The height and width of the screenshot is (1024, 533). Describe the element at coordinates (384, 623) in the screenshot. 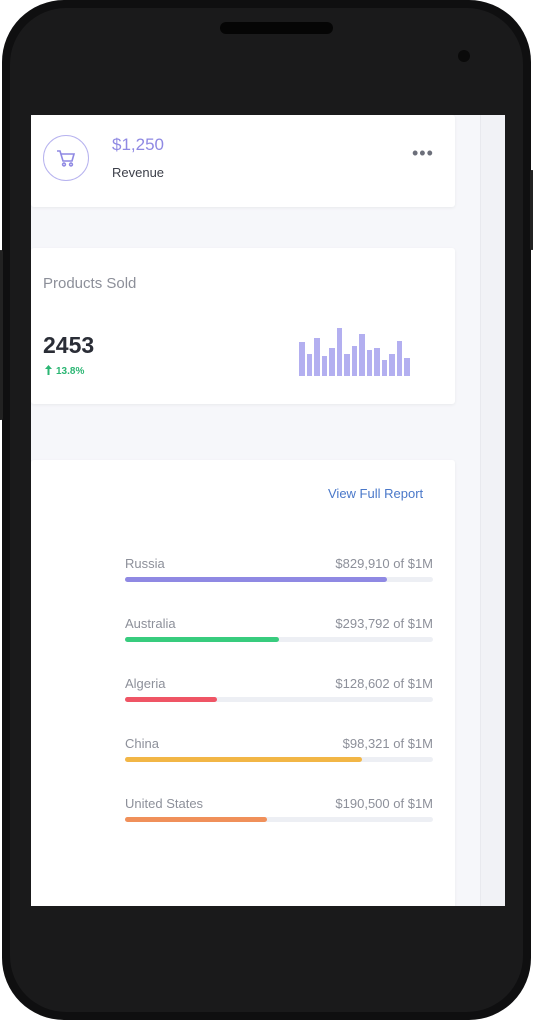

I see `country-amount: $293,792 of $1M` at that location.